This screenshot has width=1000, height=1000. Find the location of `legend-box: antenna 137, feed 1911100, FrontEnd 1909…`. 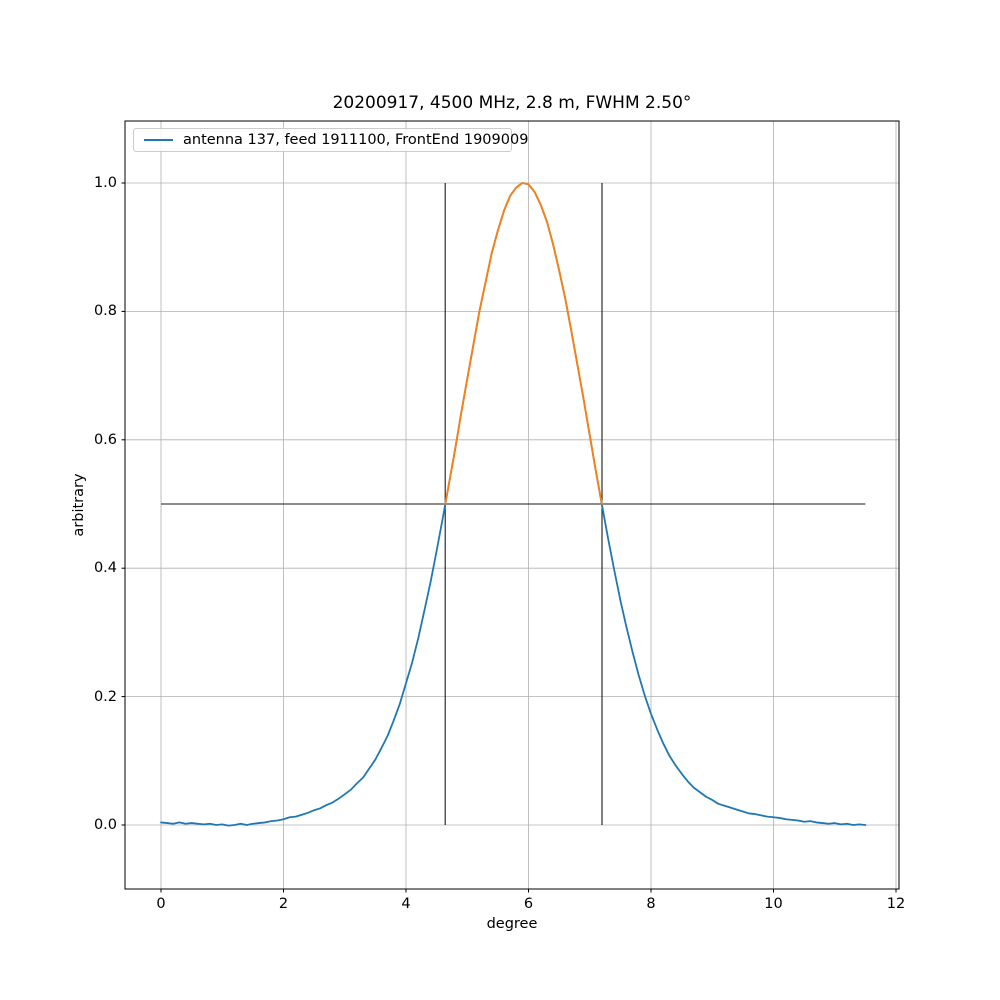

legend-box: antenna 137, feed 1911100, FrontEnd 1909… is located at coordinates (330, 140).